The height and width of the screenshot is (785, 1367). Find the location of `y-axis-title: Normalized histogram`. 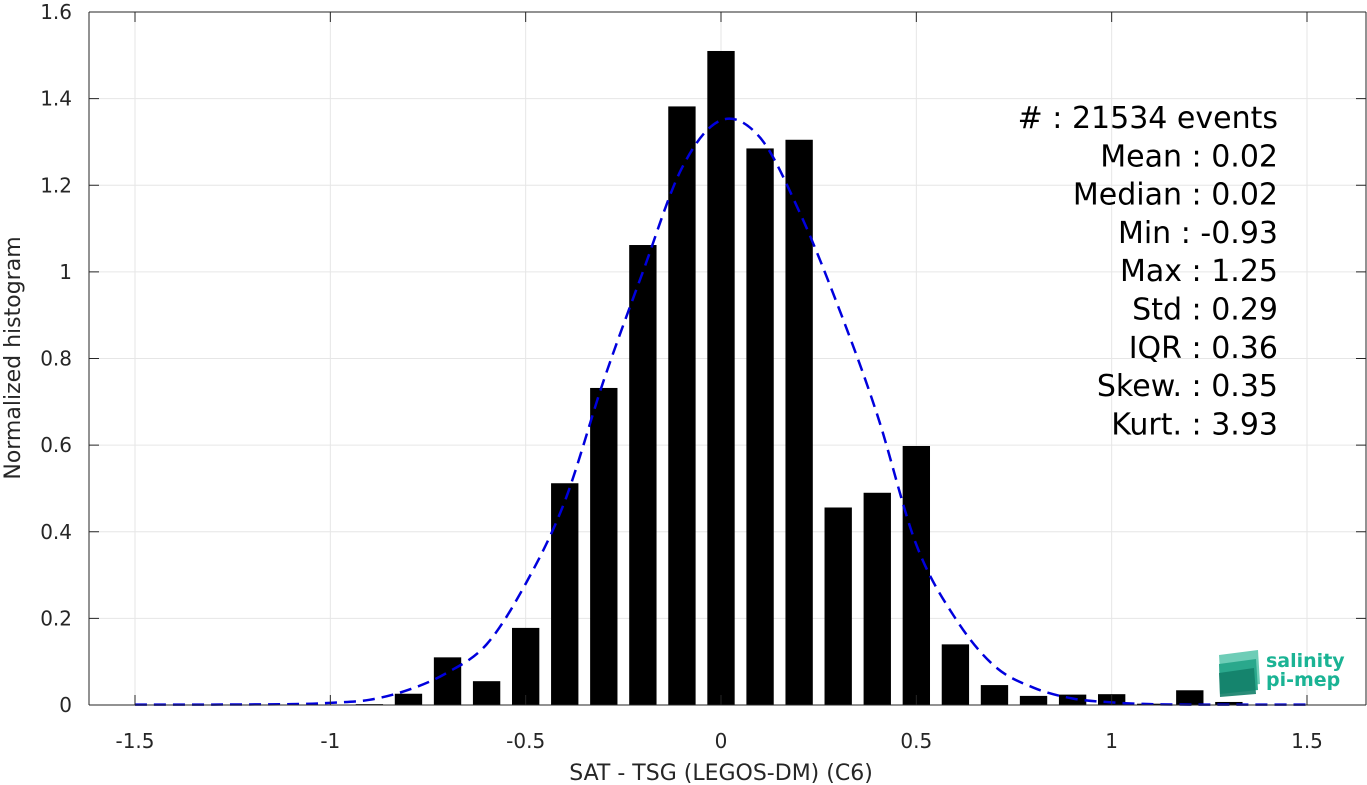

y-axis-title: Normalized histogram is located at coordinates (13, 357).